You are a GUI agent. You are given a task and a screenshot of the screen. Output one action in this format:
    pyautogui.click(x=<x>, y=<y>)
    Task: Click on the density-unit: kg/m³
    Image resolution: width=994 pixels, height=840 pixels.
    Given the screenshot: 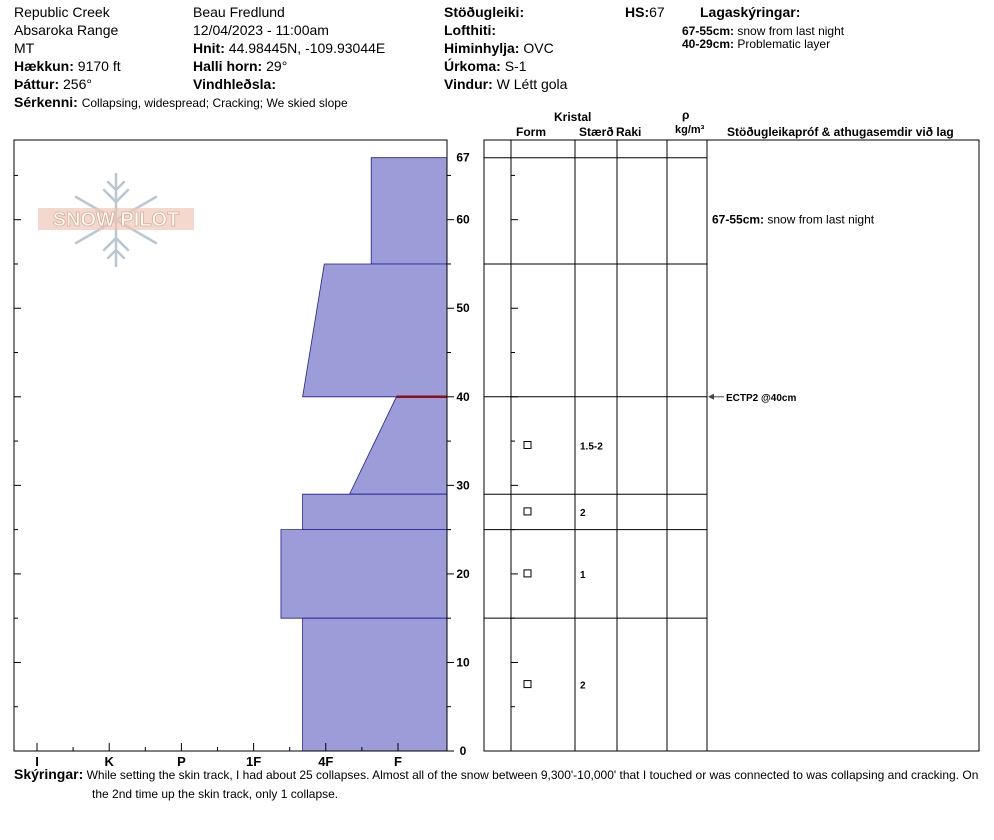 What is the action you would take?
    pyautogui.click(x=690, y=130)
    